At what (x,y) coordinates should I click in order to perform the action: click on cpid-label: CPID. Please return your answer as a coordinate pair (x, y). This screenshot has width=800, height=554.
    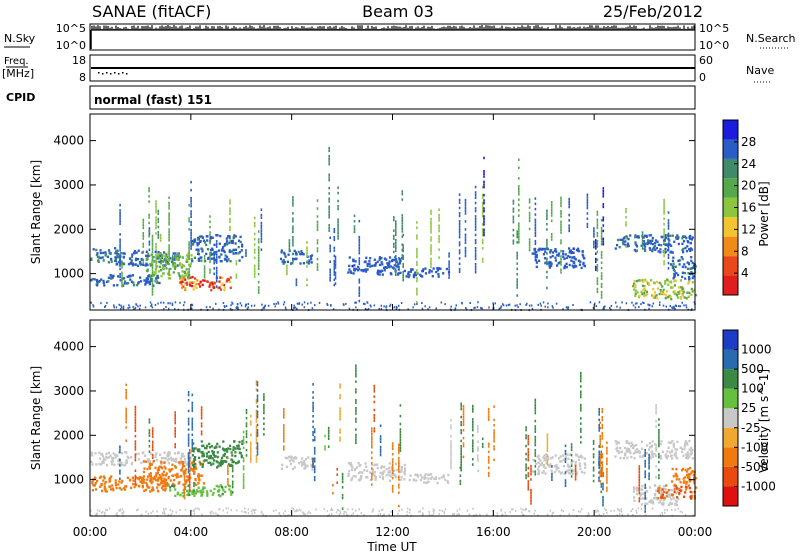
    Looking at the image, I should click on (20, 97).